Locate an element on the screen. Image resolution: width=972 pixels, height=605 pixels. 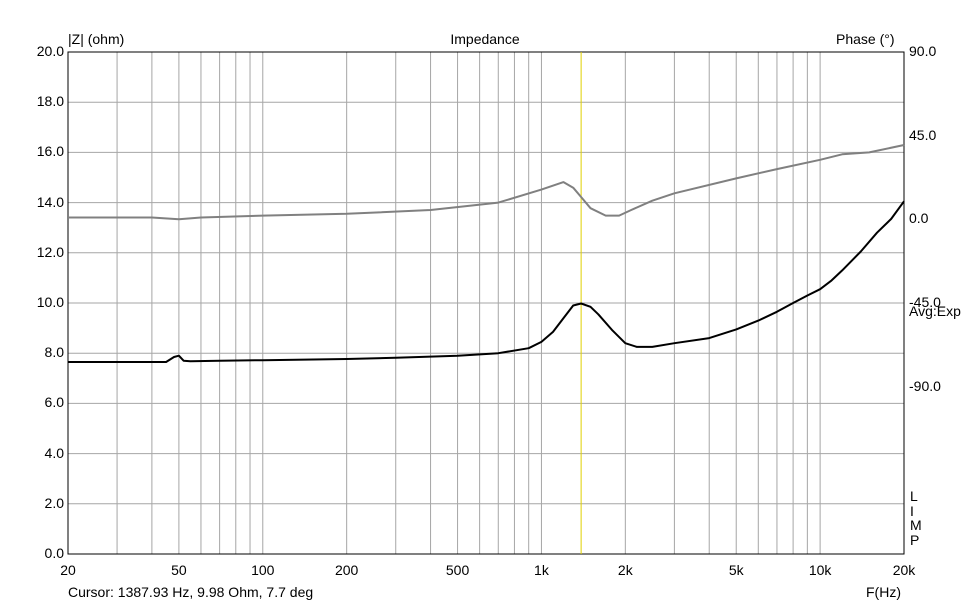
x-axis-label: F(Hz) is located at coordinates (883, 592).